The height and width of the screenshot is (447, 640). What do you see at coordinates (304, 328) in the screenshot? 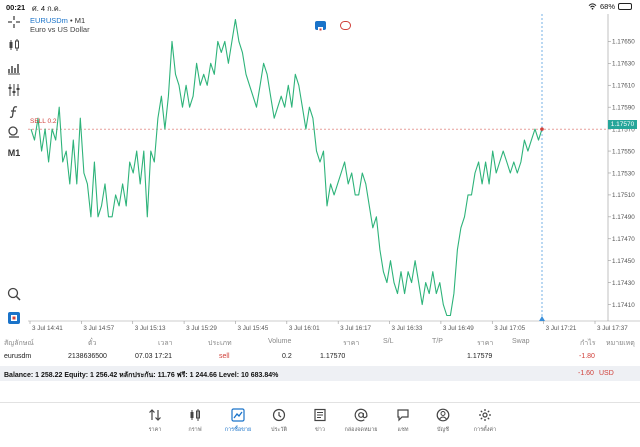
I see `x-tick-label: 3 Jul 16:01` at bounding box center [304, 328].